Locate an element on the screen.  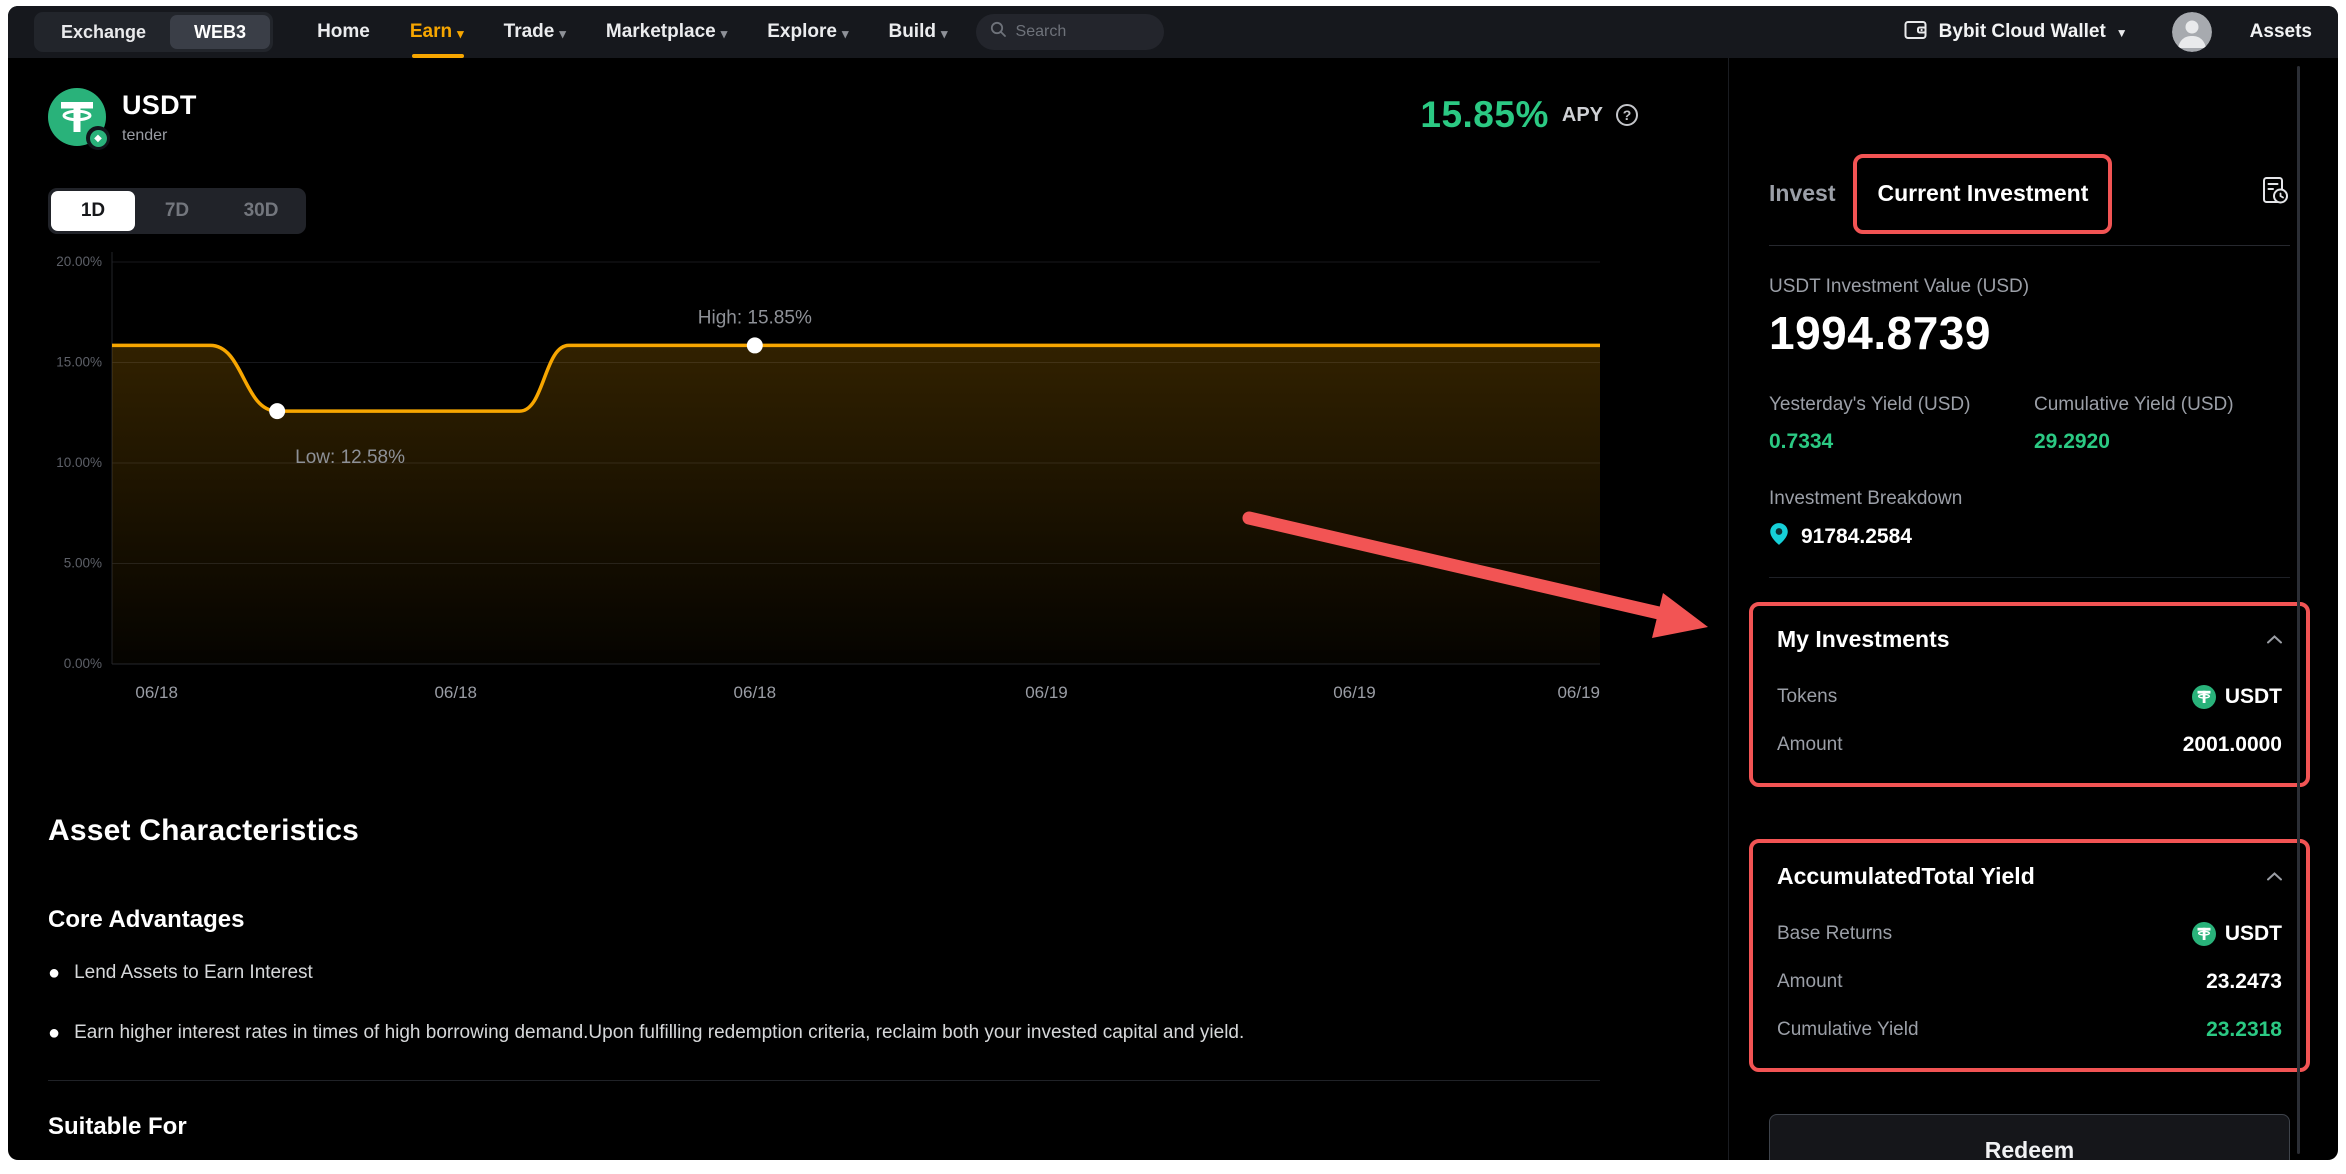
period-tab-7d: 7D is located at coordinates (177, 210).